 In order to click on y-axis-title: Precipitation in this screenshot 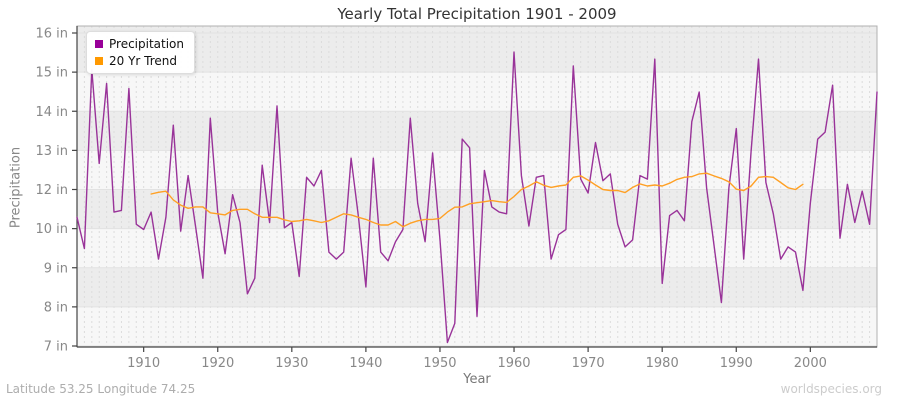, I will do `click(16, 187)`.